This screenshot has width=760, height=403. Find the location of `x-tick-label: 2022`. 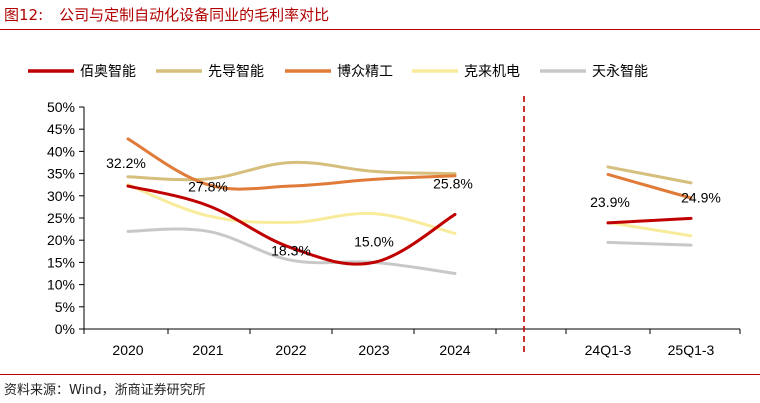

x-tick-label: 2022 is located at coordinates (290, 350).